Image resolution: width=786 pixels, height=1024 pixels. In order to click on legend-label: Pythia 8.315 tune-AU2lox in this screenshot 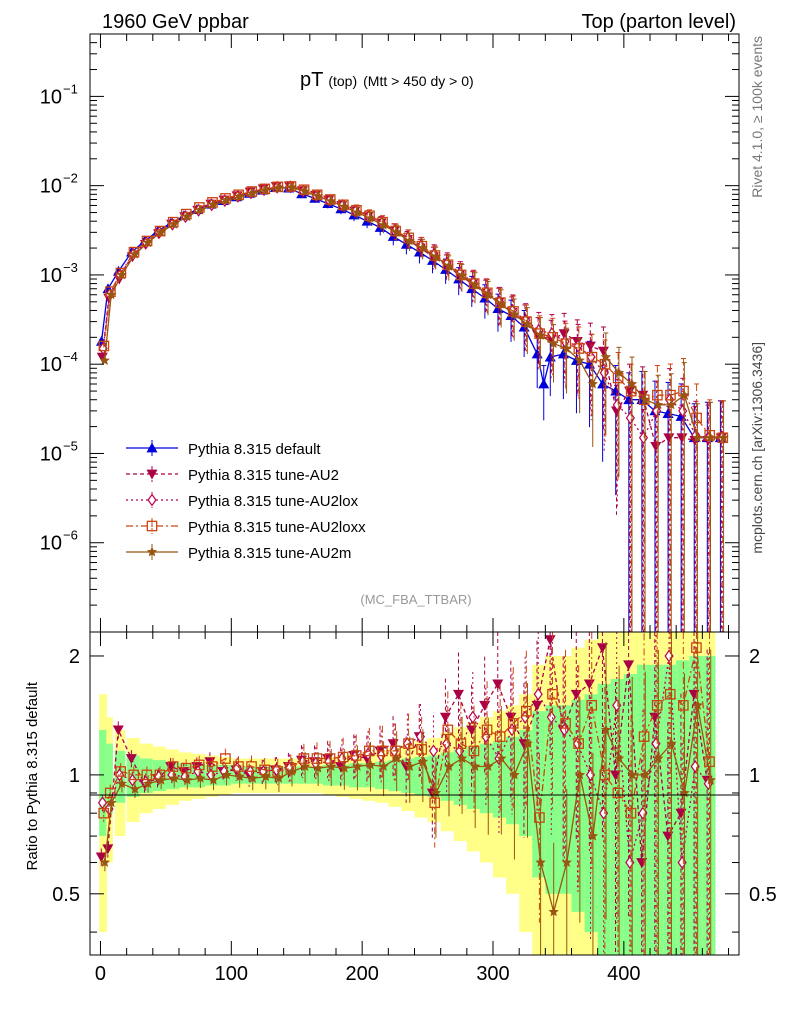, I will do `click(273, 501)`.